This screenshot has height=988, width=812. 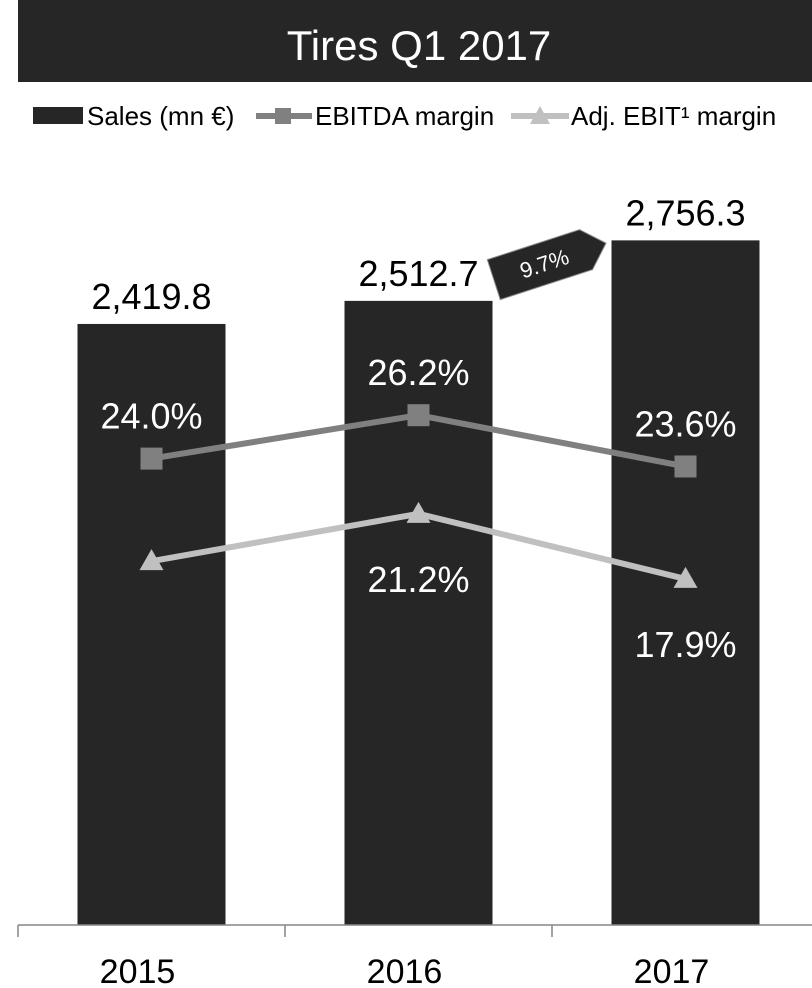 What do you see at coordinates (418, 398) in the screenshot?
I see `ebitda-margin-labels: 24.0% 26.2% 23.6%` at bounding box center [418, 398].